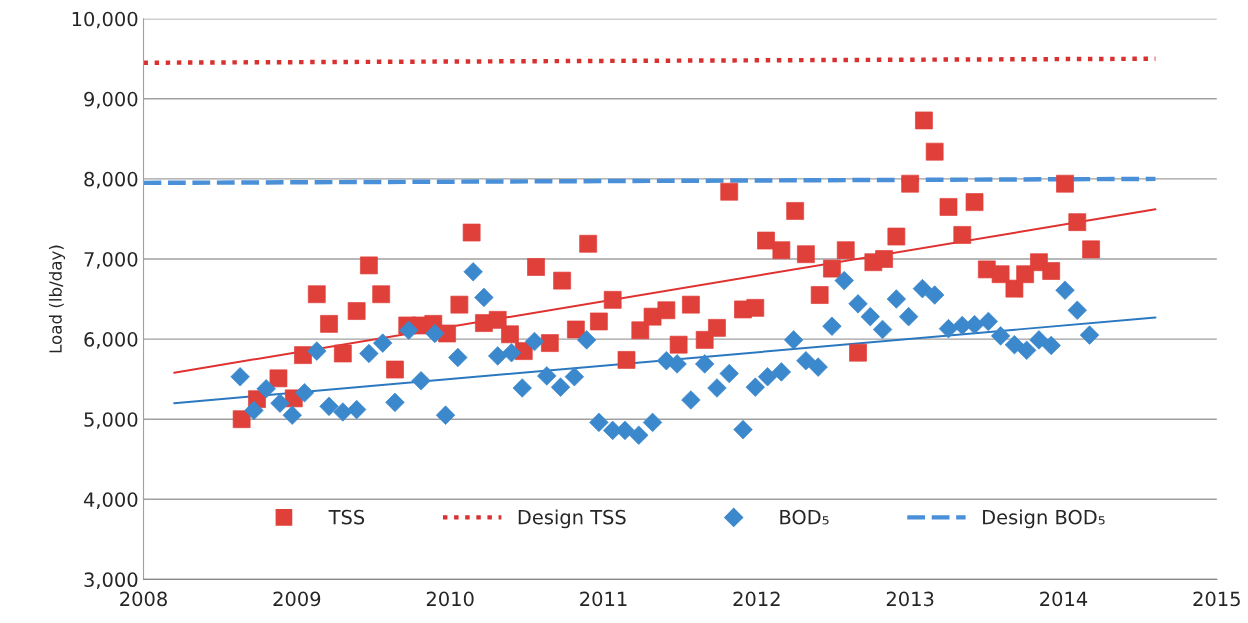 This screenshot has height=623, width=1248. Describe the element at coordinates (910, 599) in the screenshot. I see `x-tick-label: 2013` at that location.